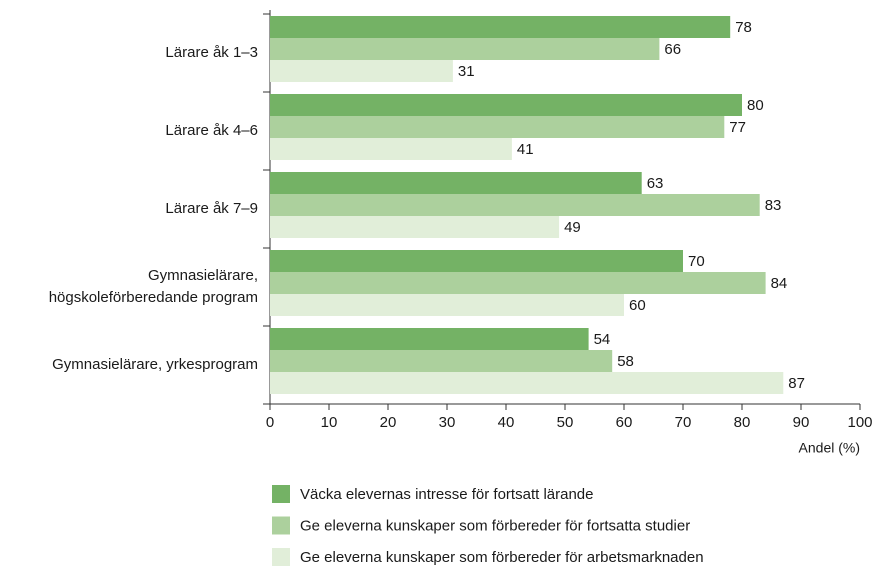  I want to click on value-label: 77, so click(737, 127).